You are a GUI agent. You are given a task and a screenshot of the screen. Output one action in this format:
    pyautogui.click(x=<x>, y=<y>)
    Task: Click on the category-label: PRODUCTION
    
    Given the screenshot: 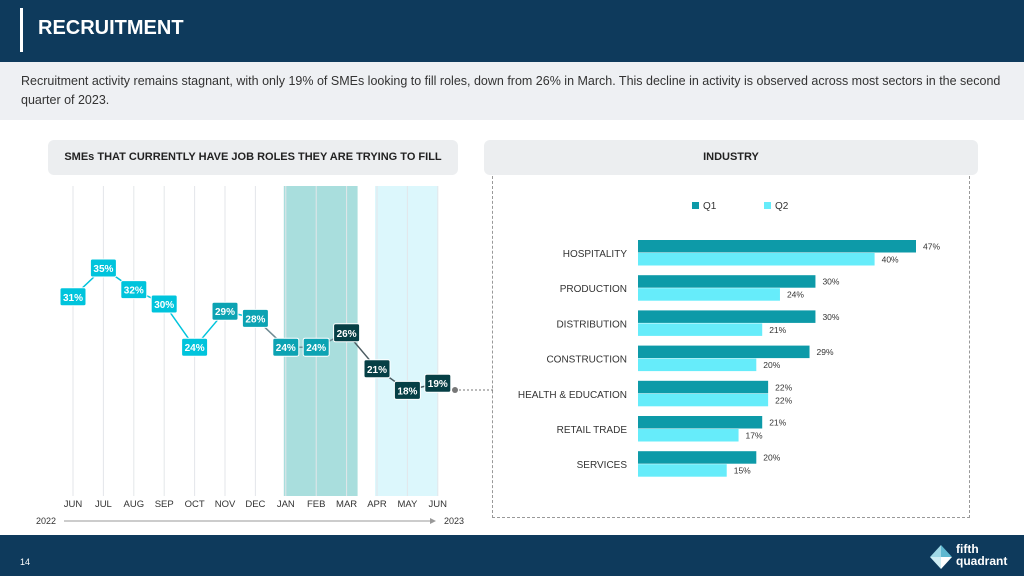 What is the action you would take?
    pyautogui.click(x=593, y=289)
    